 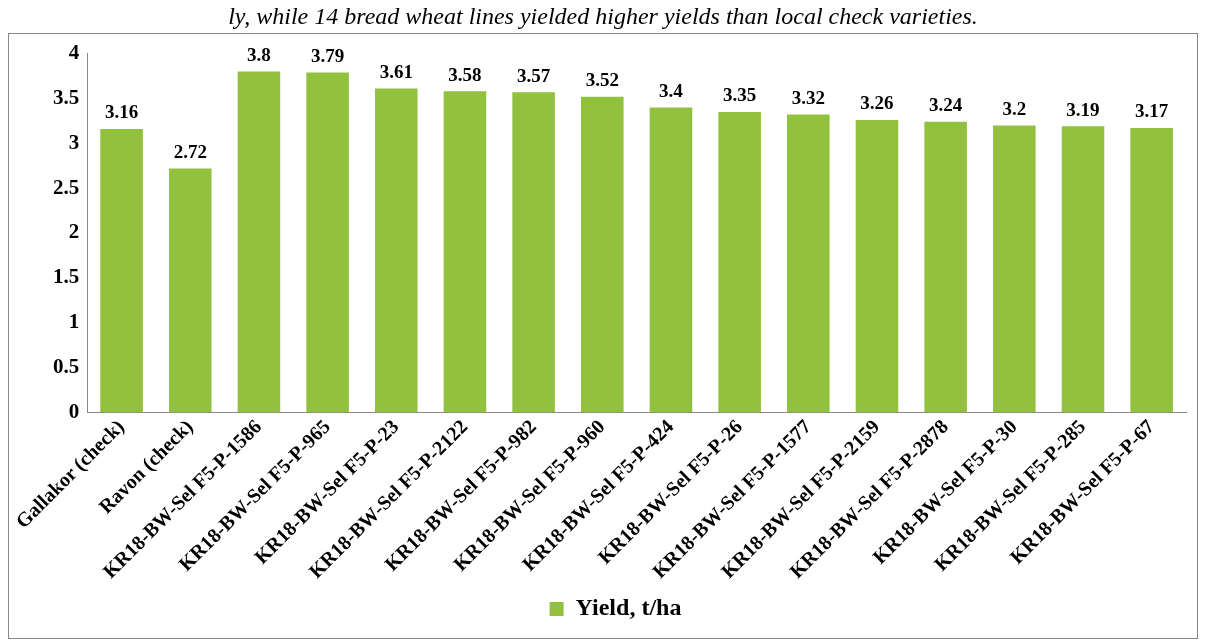 I want to click on data-label: 3.2, so click(x=1014, y=108).